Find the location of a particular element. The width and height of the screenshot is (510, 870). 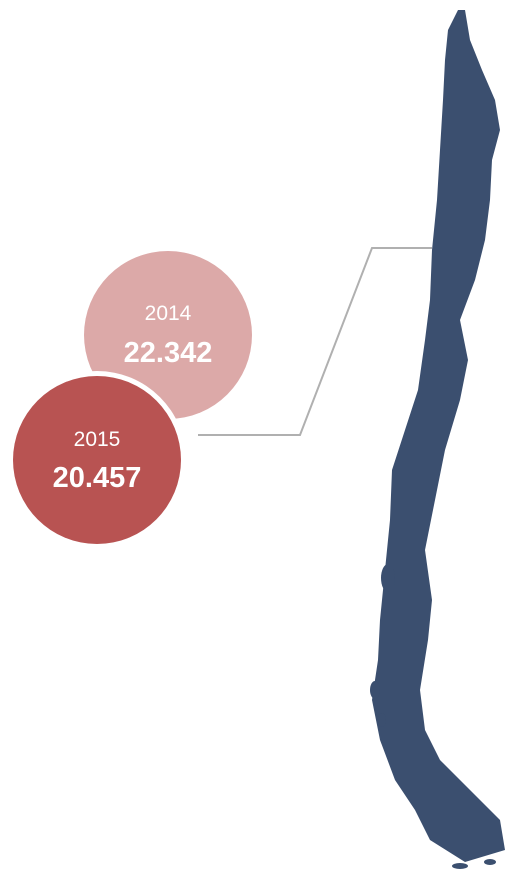

year-label: 2015 is located at coordinates (97, 439).